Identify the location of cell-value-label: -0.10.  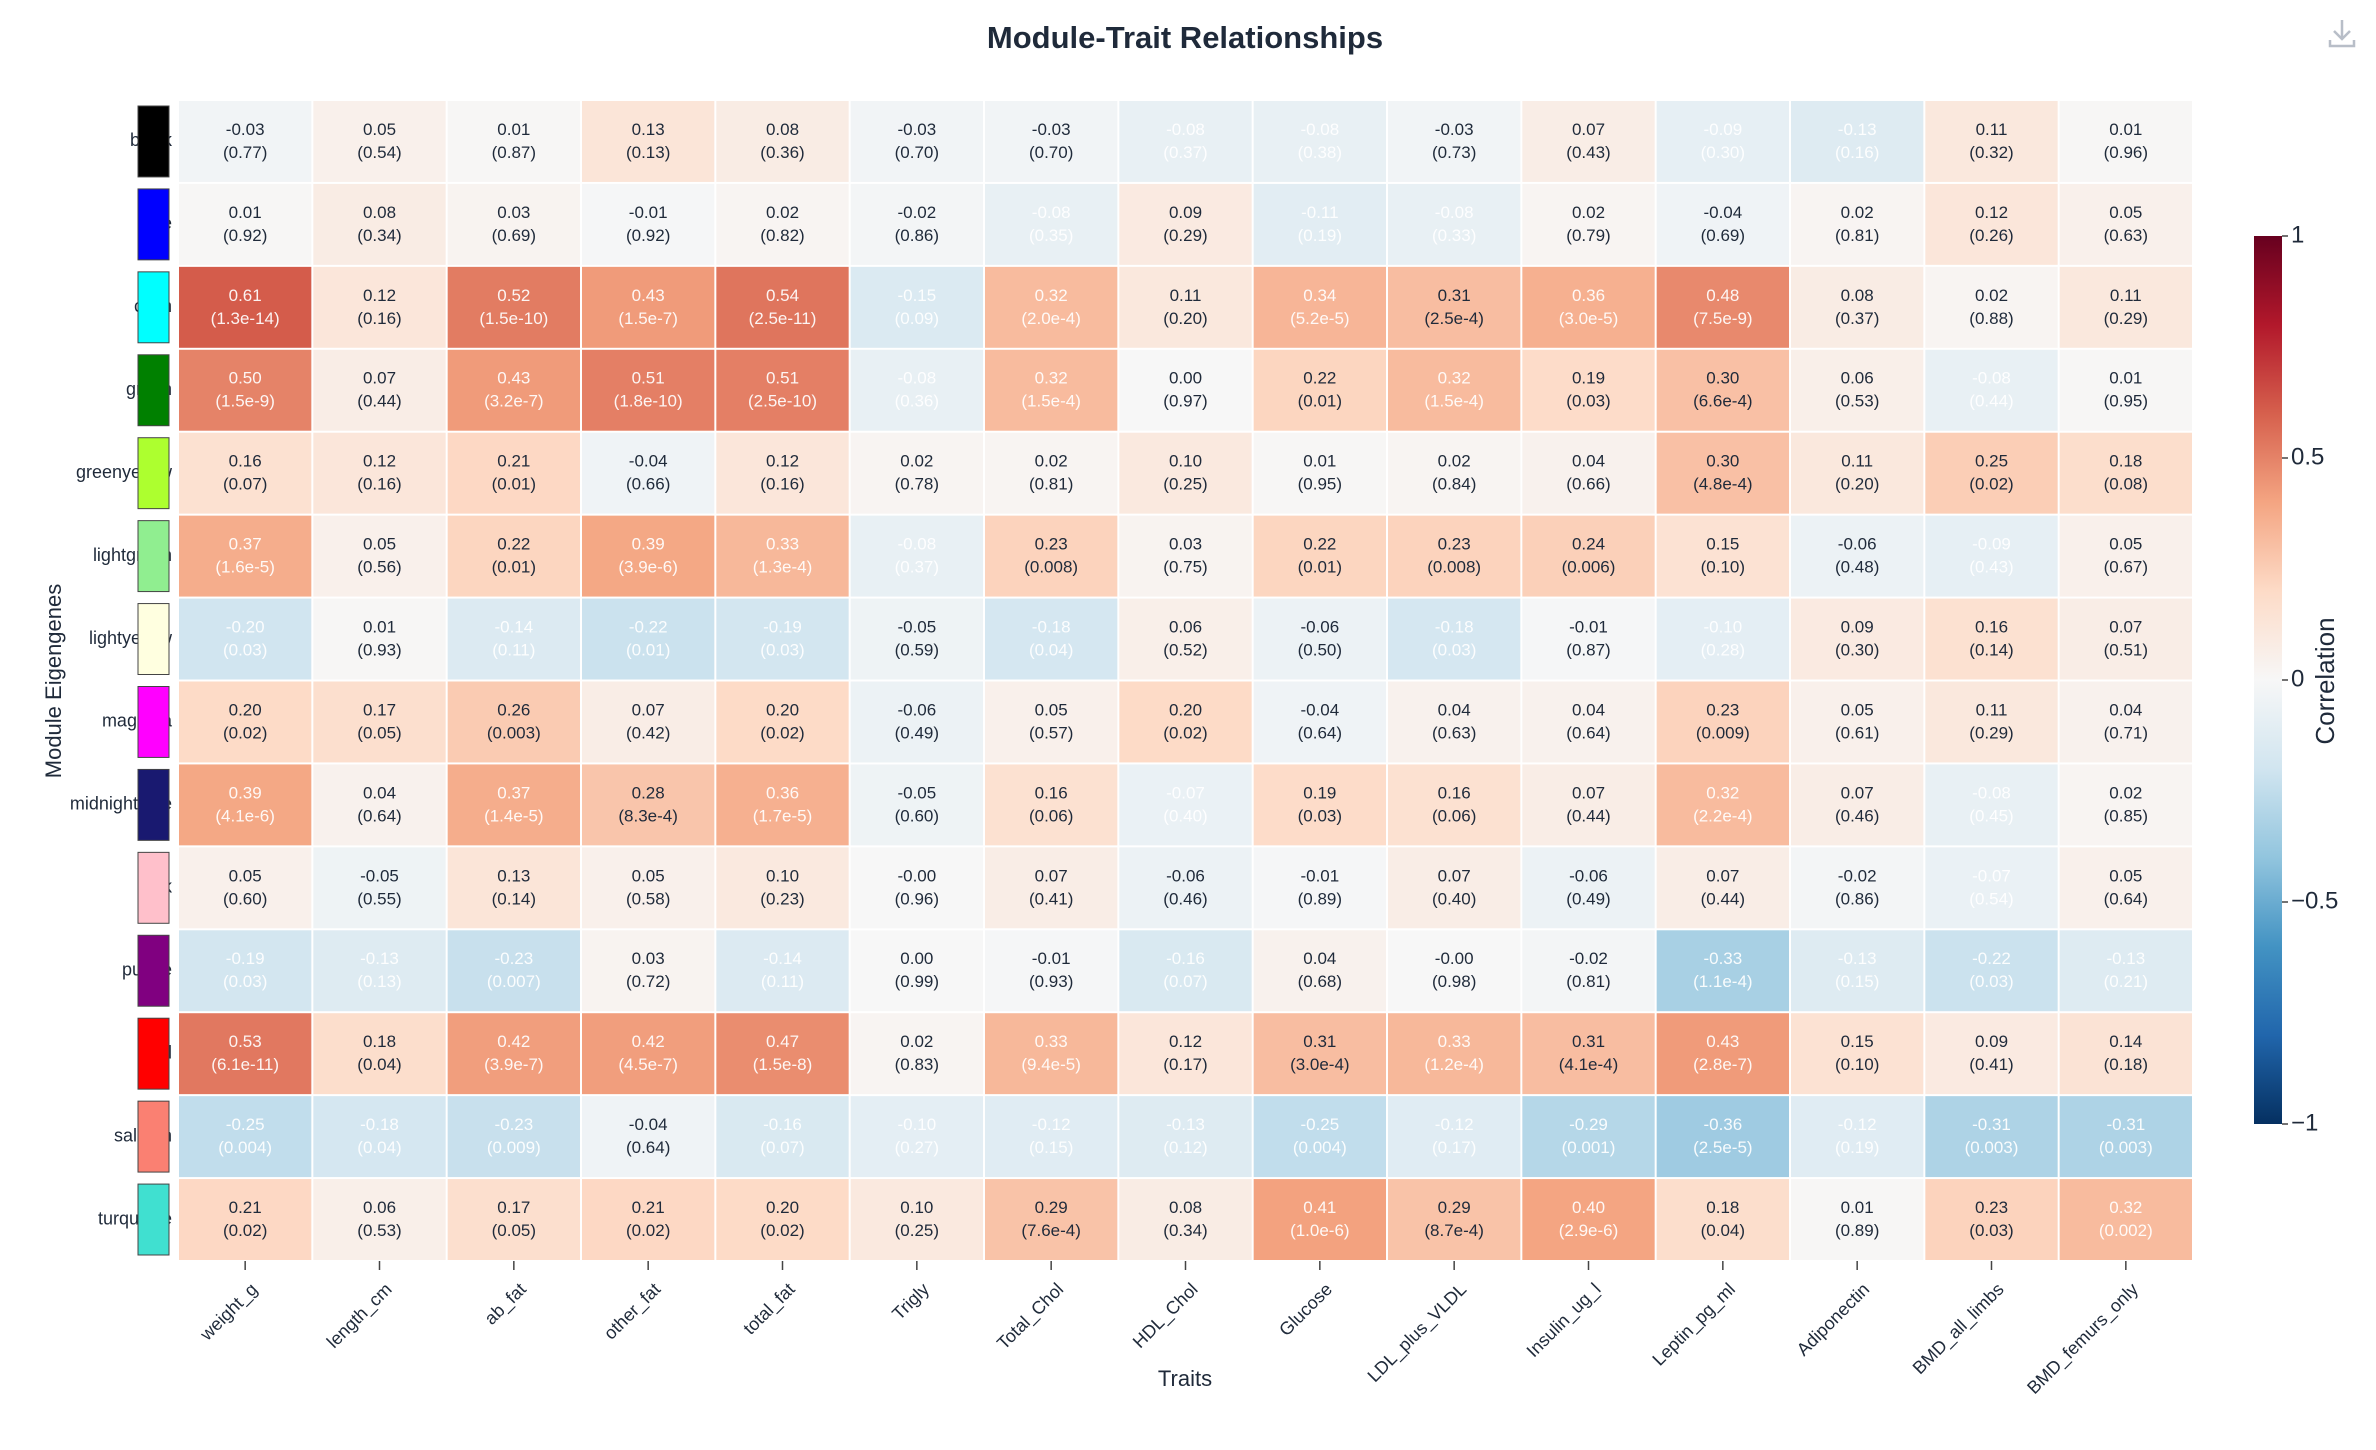
(916, 1124).